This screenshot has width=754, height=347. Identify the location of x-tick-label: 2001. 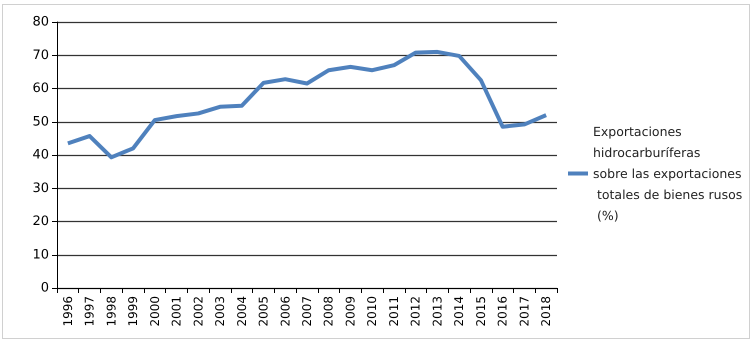
(177, 311).